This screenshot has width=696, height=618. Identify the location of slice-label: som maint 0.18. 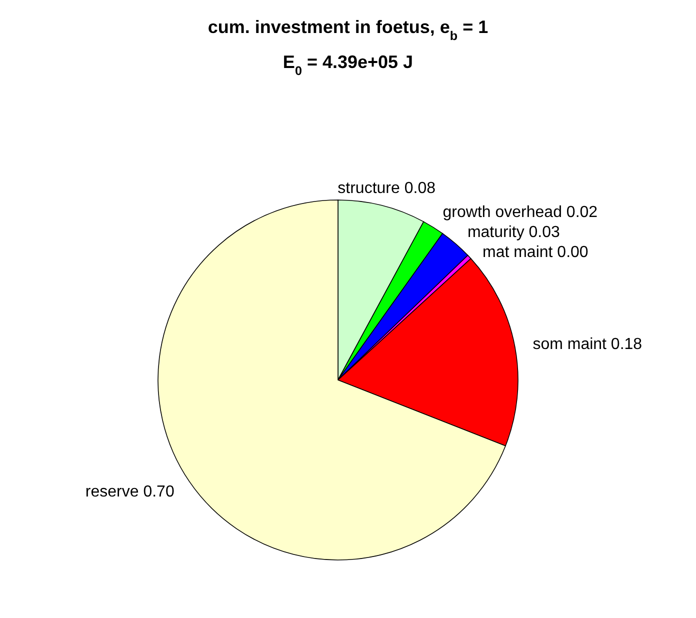
(587, 345).